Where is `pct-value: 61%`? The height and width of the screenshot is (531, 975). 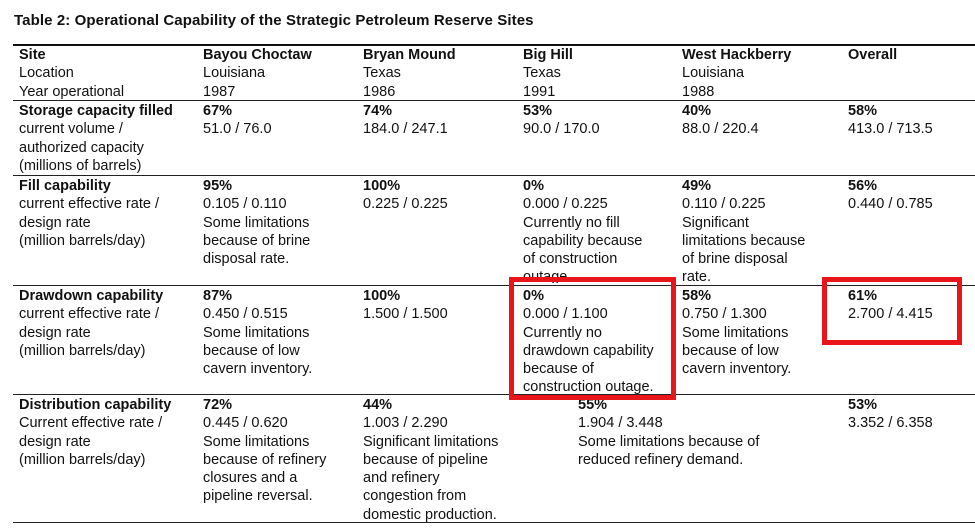 pct-value: 61% is located at coordinates (863, 296).